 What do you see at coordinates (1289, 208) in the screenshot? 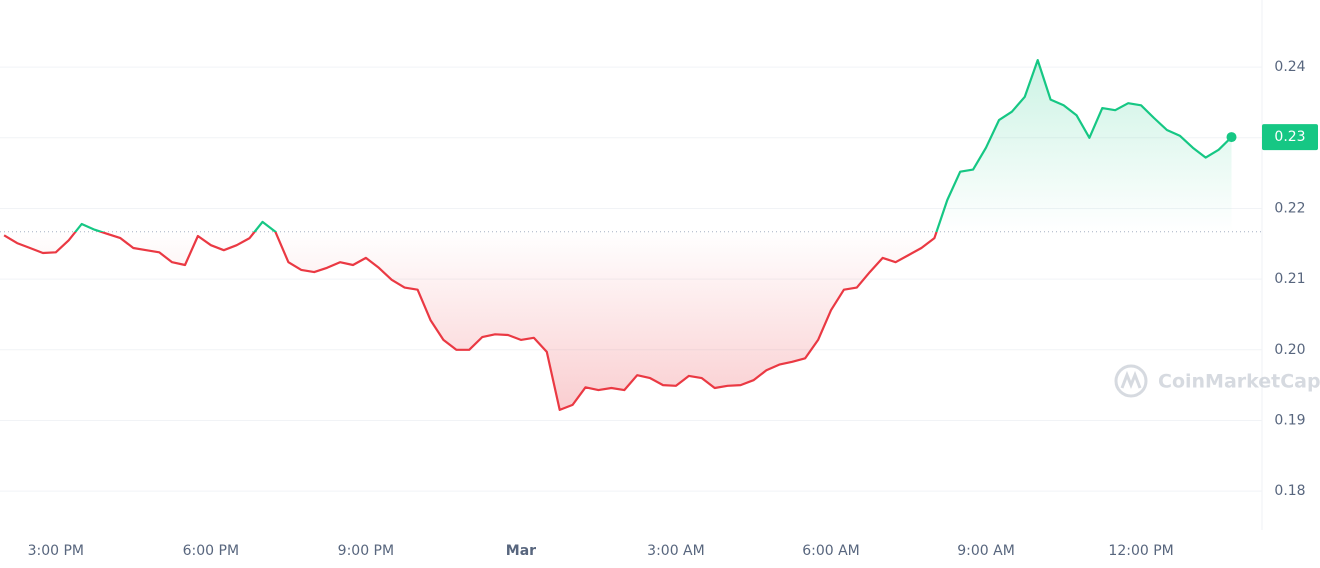
I see `y-tick-label: 0.22` at bounding box center [1289, 208].